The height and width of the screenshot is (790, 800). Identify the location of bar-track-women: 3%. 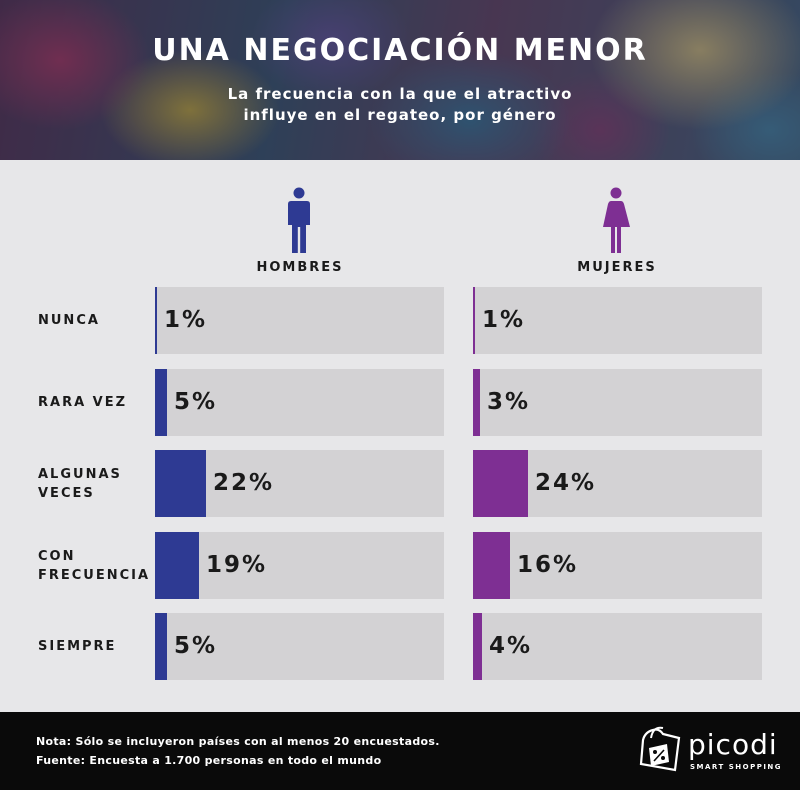
(617, 402).